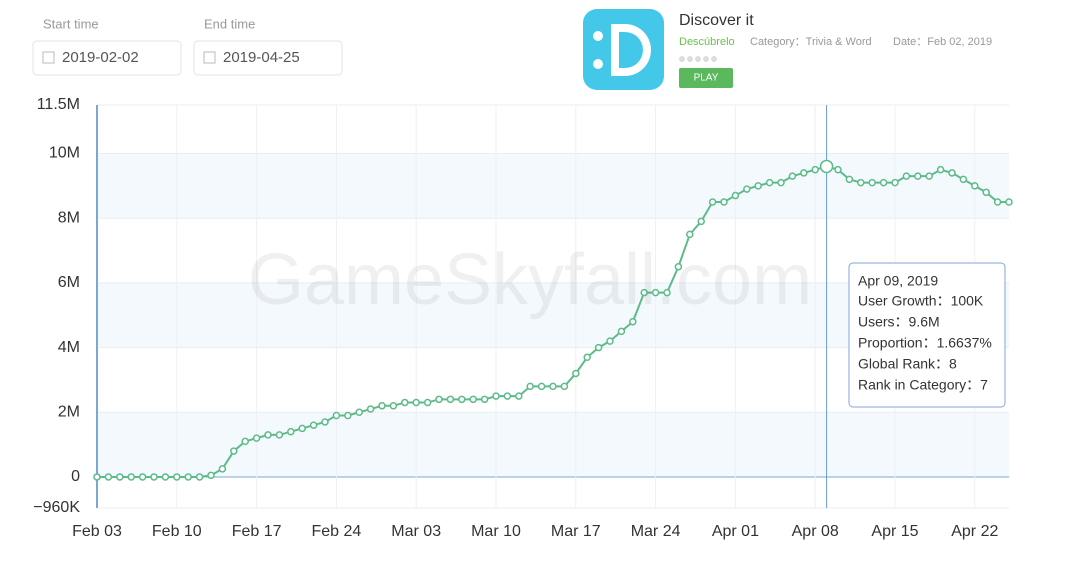 The height and width of the screenshot is (585, 1080). Describe the element at coordinates (69, 411) in the screenshot. I see `y-tick-label: 2M` at that location.